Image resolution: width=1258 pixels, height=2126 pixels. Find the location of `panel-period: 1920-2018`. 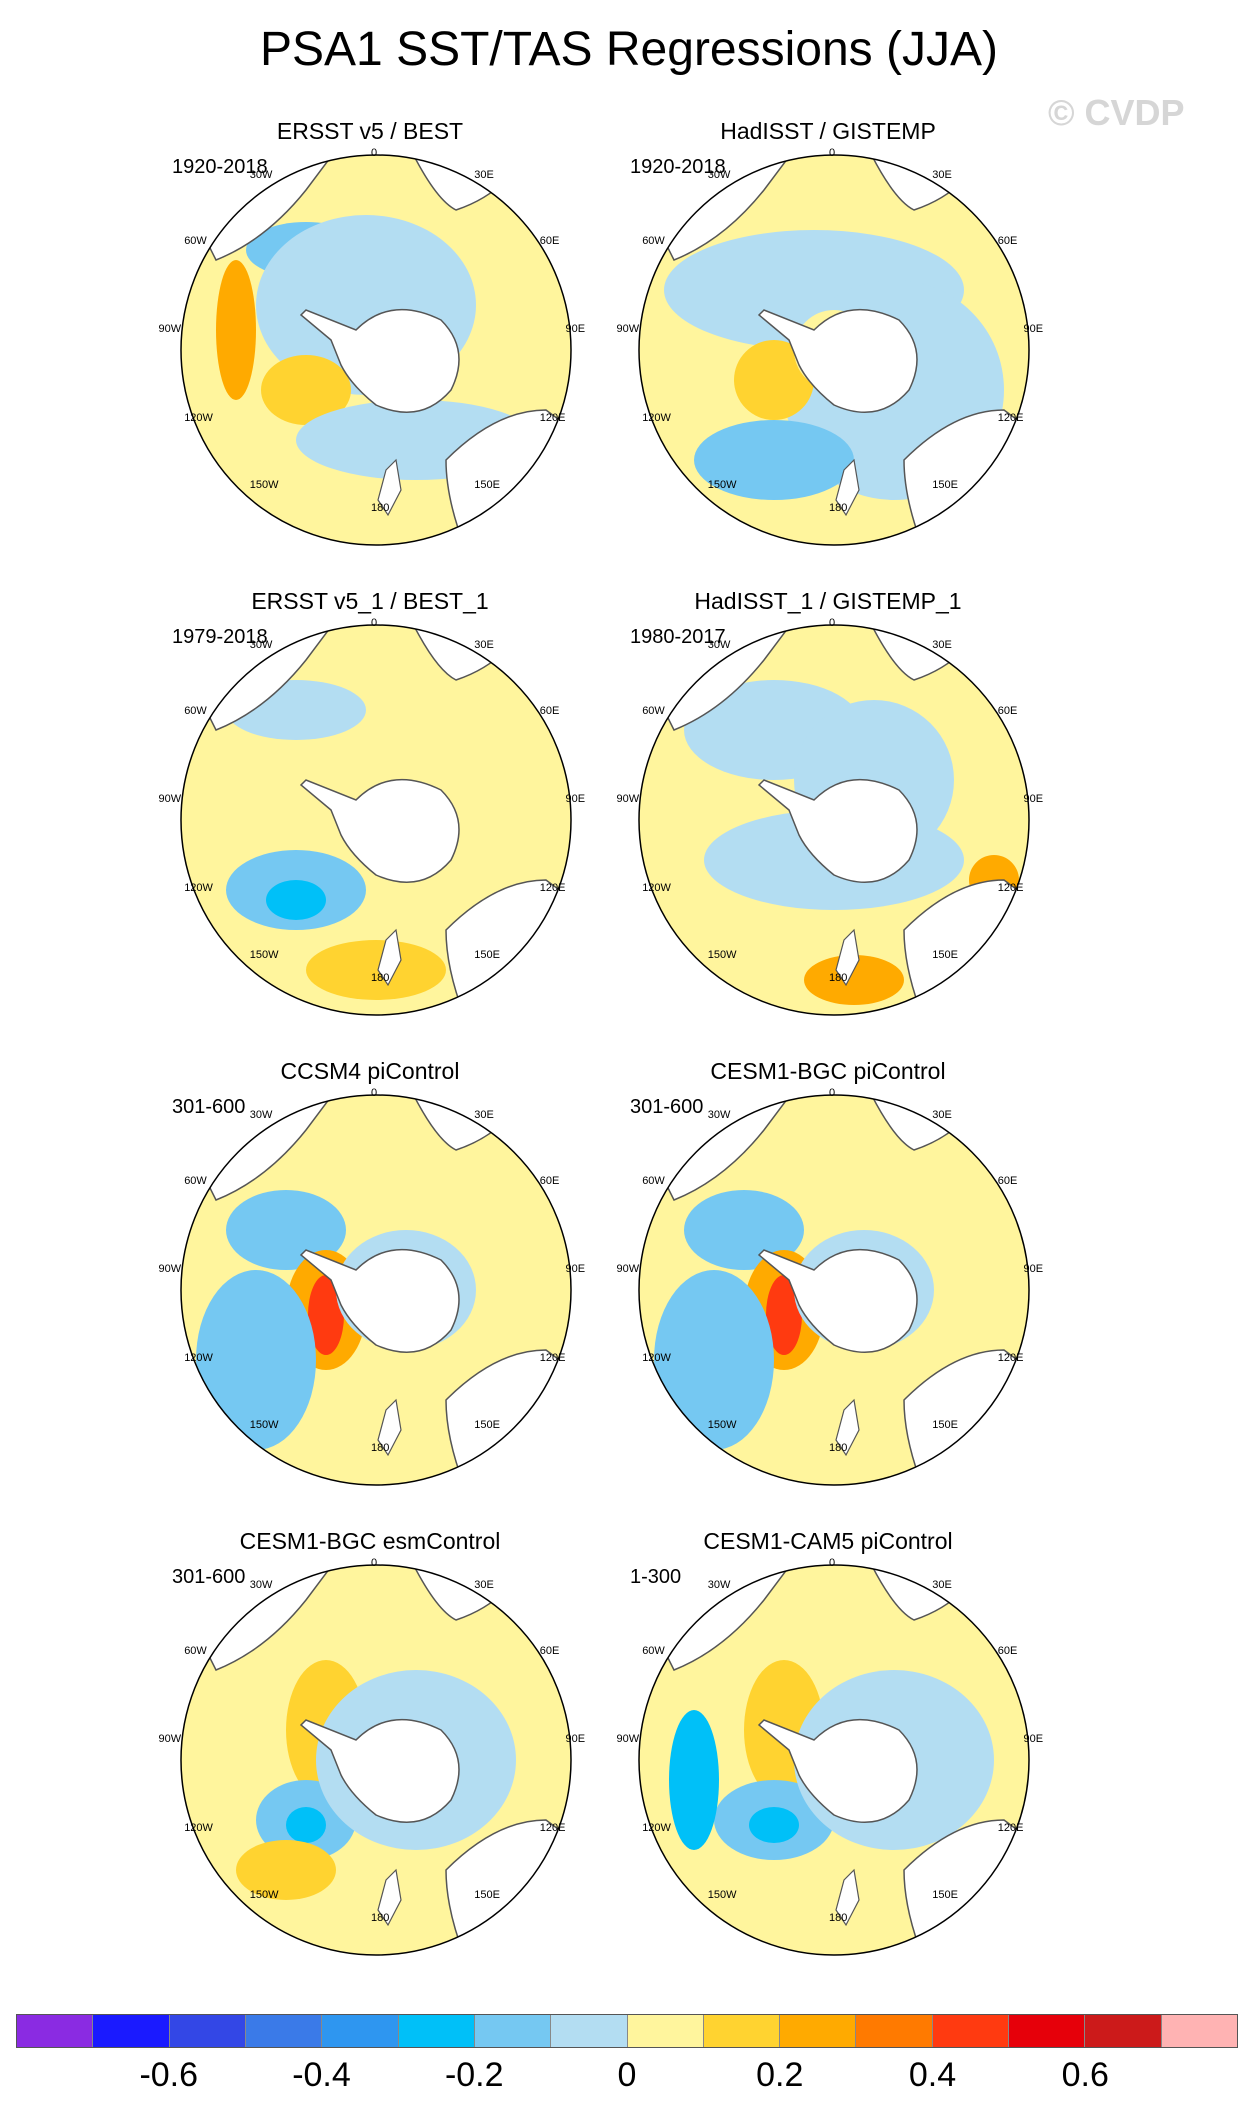

panel-period: 1920-2018 is located at coordinates (678, 167).